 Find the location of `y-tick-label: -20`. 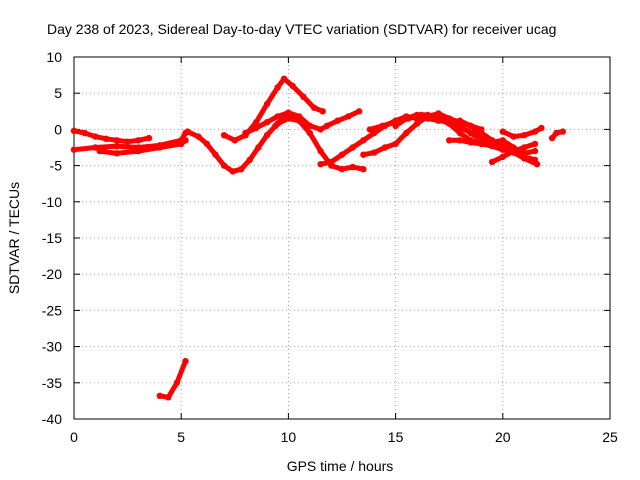

y-tick-label: -20 is located at coordinates (52, 274).